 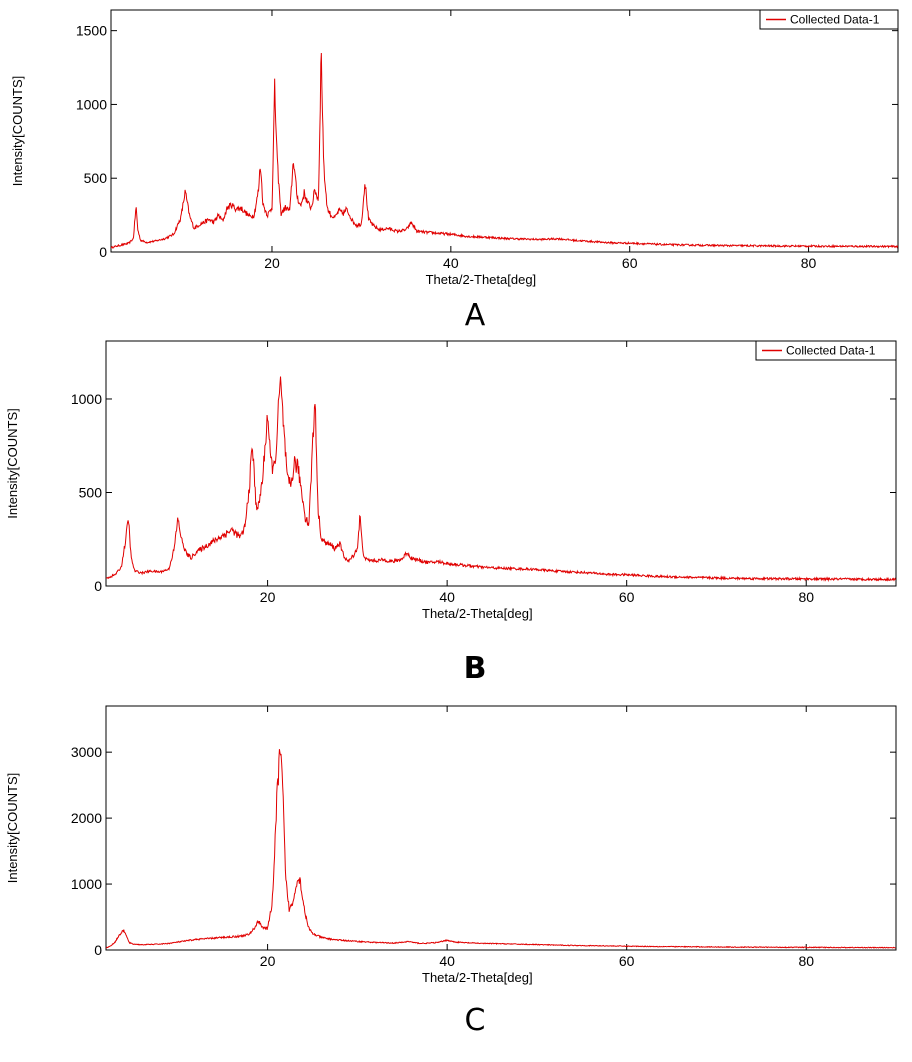 I want to click on panel-label: B, so click(x=475, y=668).